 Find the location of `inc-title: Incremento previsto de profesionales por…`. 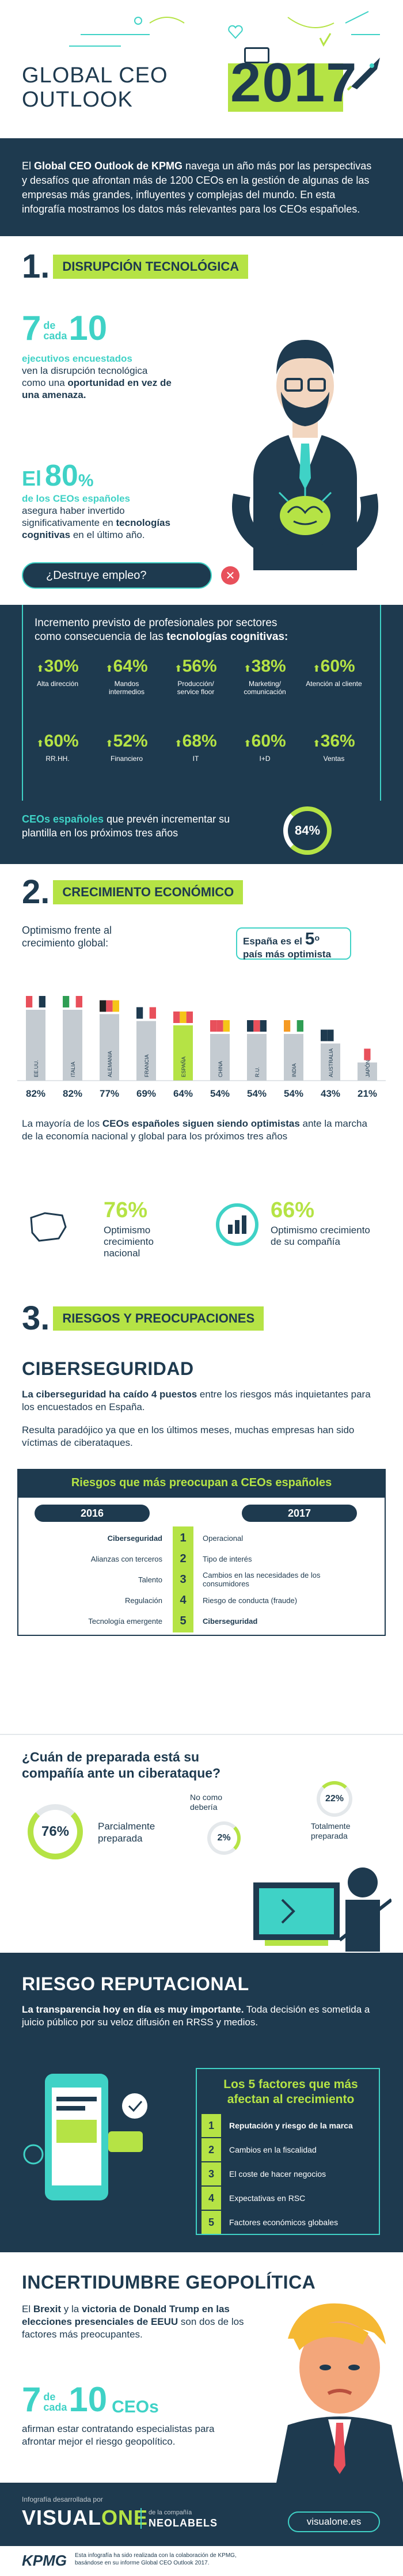

inc-title: Incremento previsto de profesionales por… is located at coordinates (207, 630).